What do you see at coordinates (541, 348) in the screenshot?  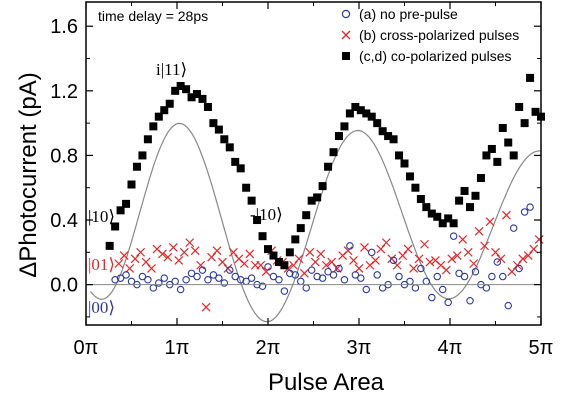 I see `x-tick-label: 5π` at bounding box center [541, 348].